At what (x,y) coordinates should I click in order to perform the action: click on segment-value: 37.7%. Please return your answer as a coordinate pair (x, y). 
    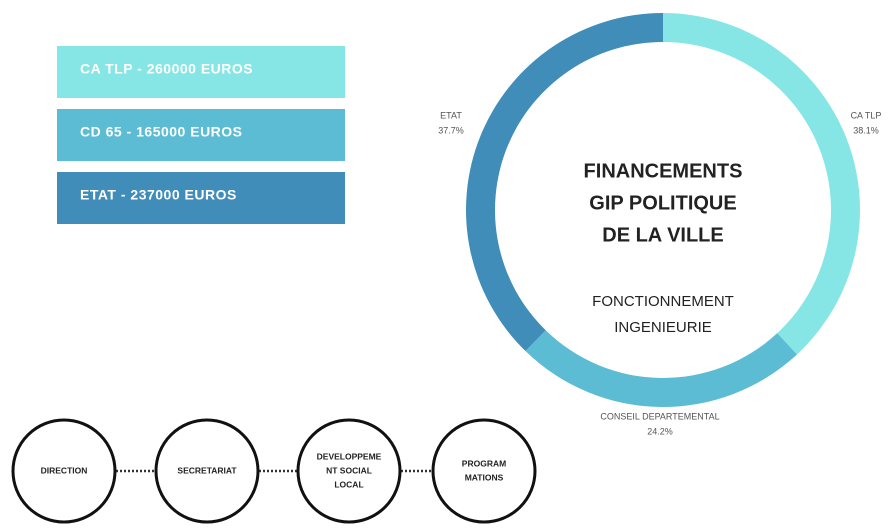
    Looking at the image, I should click on (451, 130).